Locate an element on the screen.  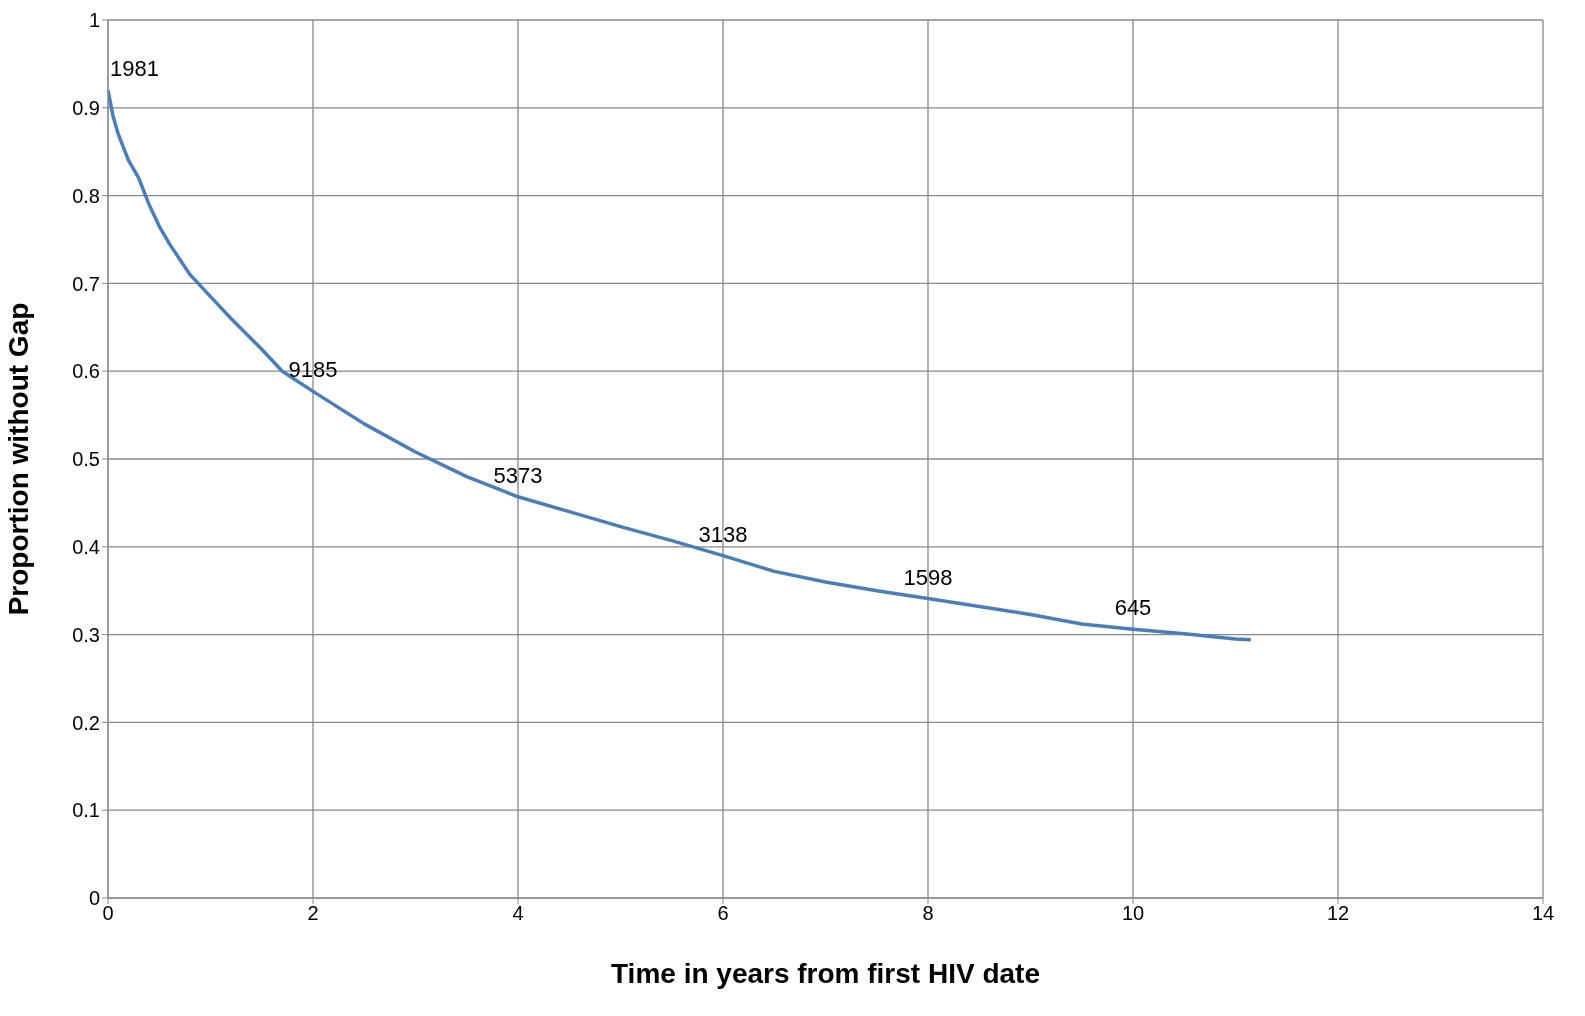
y-tick-label: 0.4 is located at coordinates (86, 546).